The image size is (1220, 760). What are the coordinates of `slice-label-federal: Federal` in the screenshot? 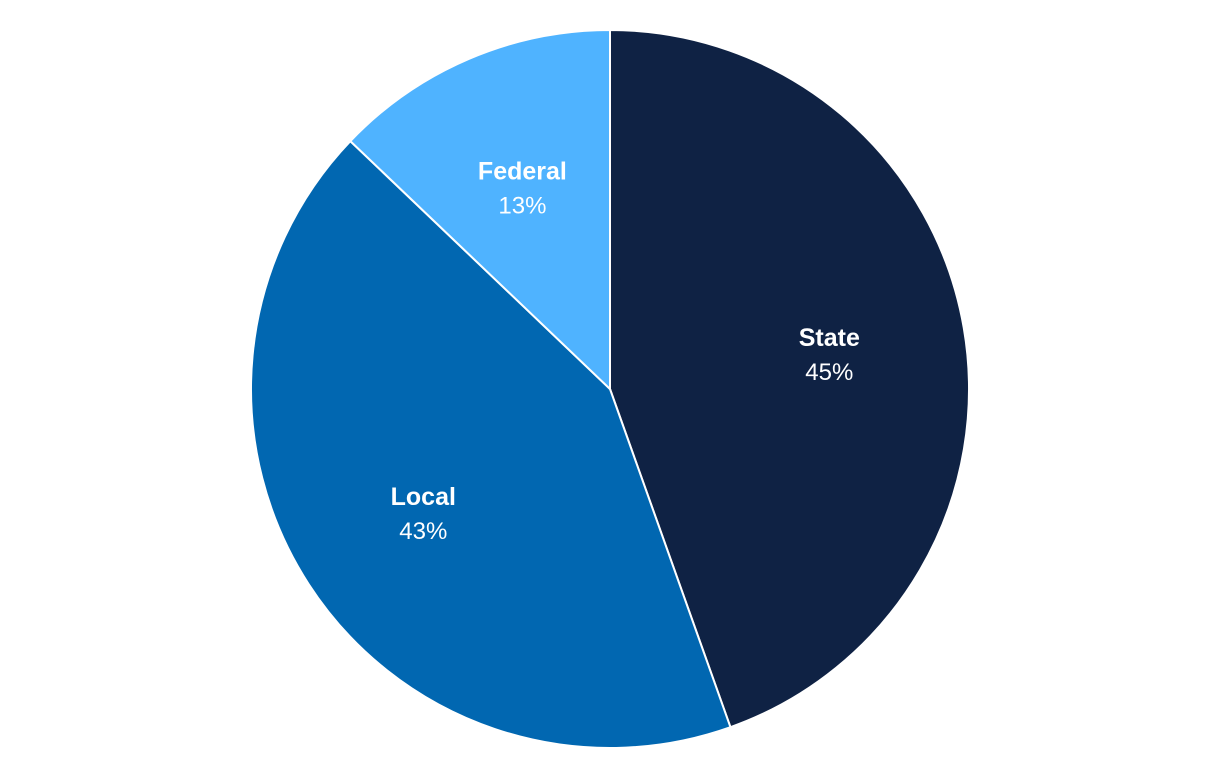 It's located at (522, 171).